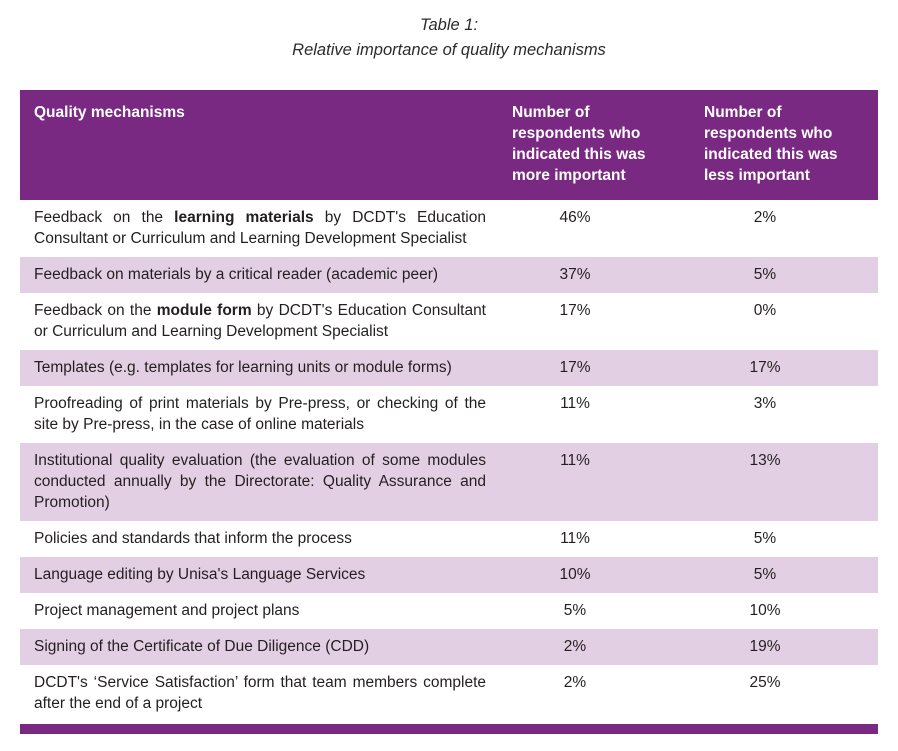 The width and height of the screenshot is (898, 751). I want to click on cell-more-important: 37%, so click(575, 274).